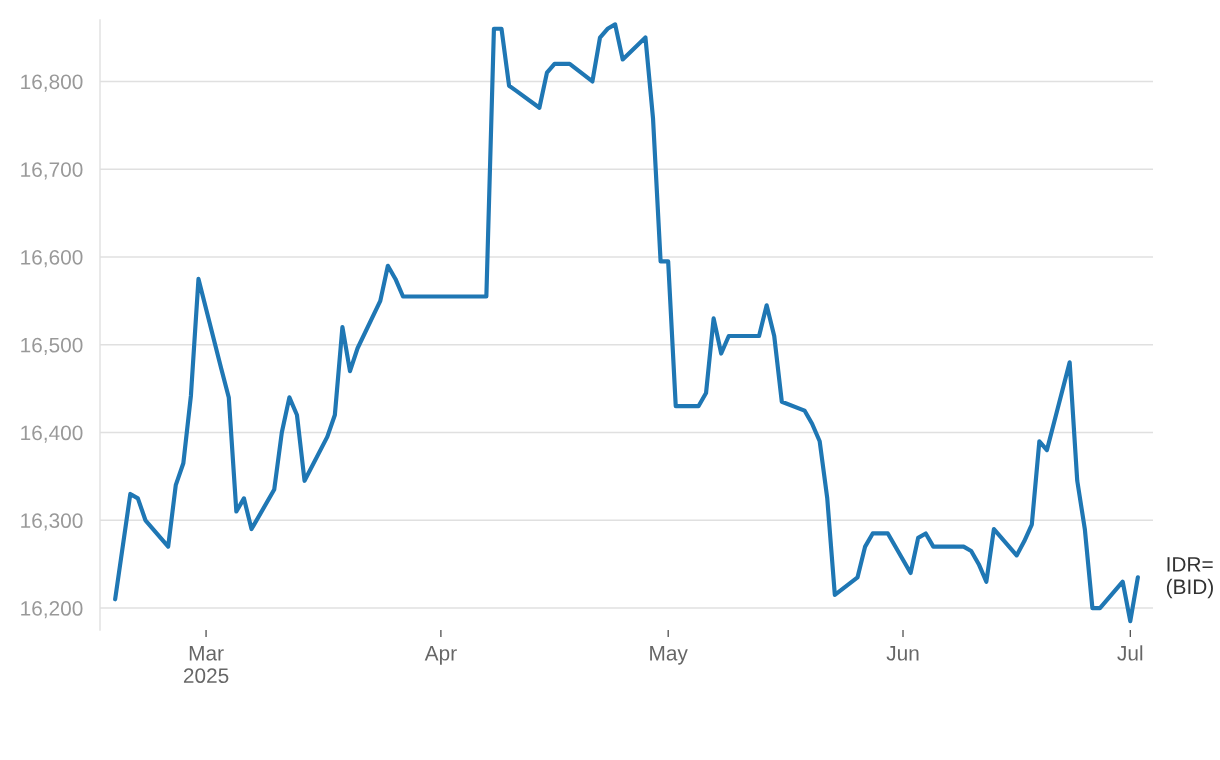  What do you see at coordinates (902, 653) in the screenshot?
I see `x-tick-label: Jun` at bounding box center [902, 653].